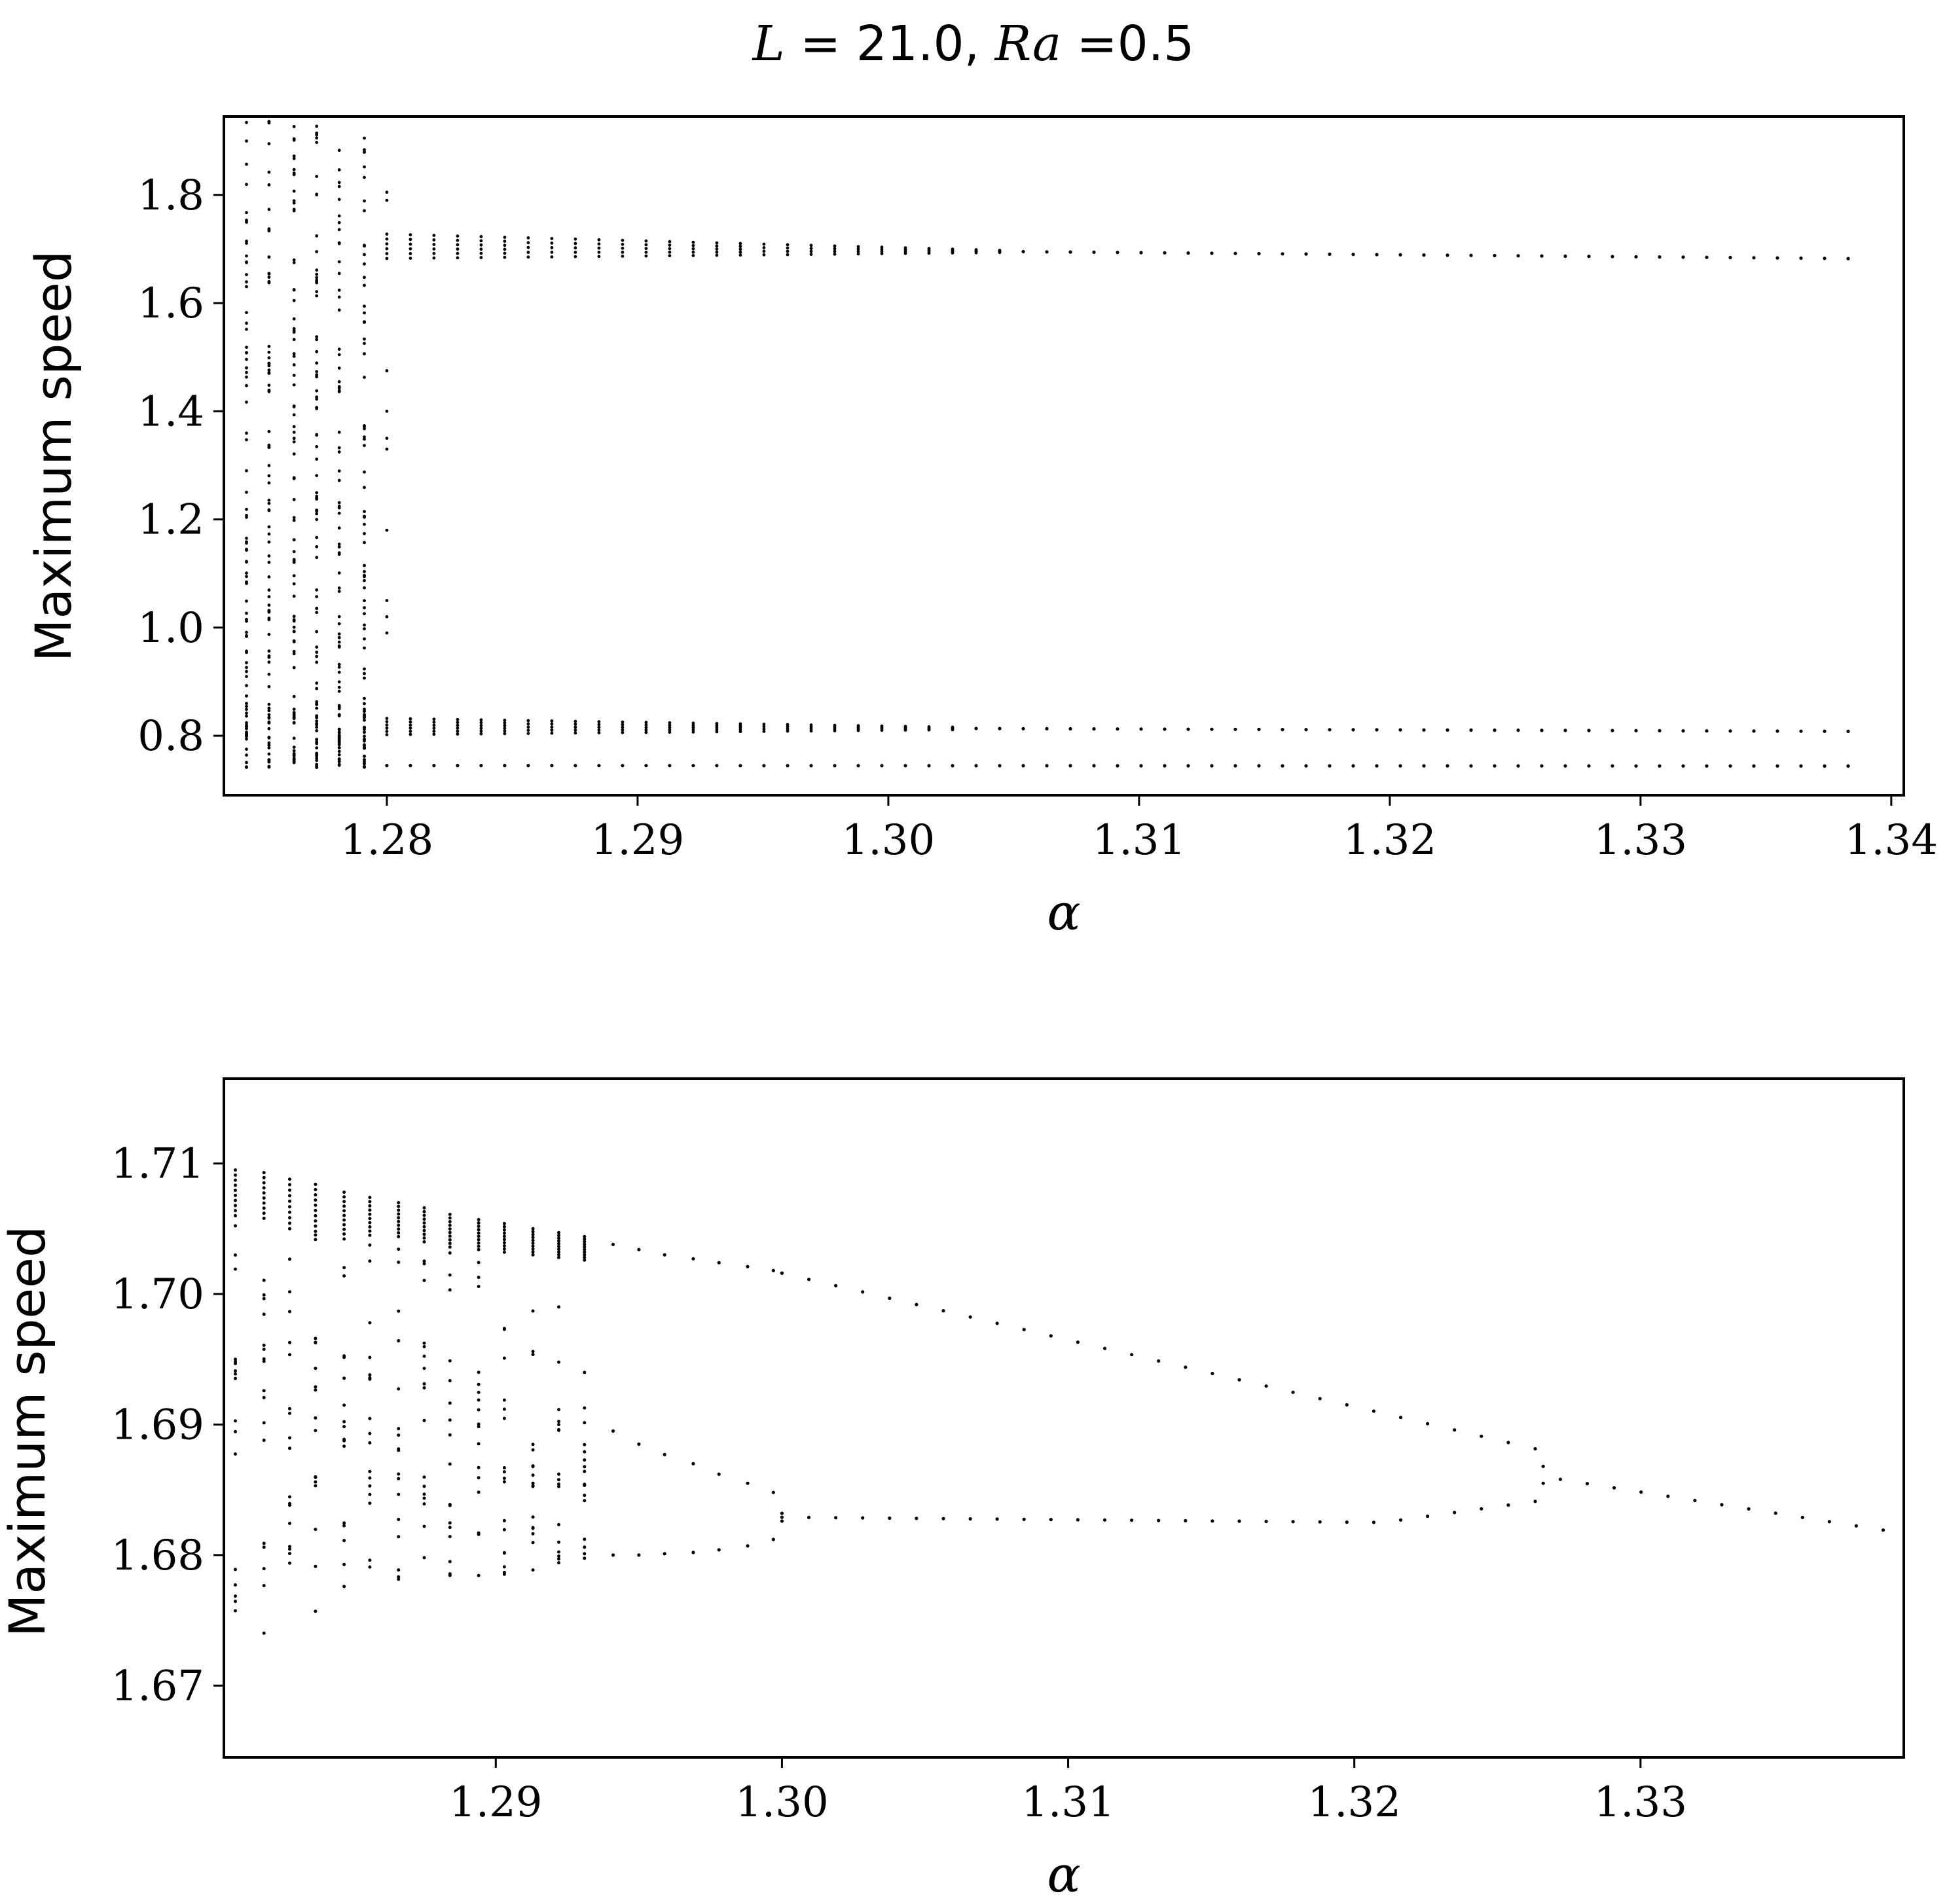 This screenshot has width=1947, height=1904. Describe the element at coordinates (638, 840) in the screenshot. I see `x-tick-label: 1.29` at that location.